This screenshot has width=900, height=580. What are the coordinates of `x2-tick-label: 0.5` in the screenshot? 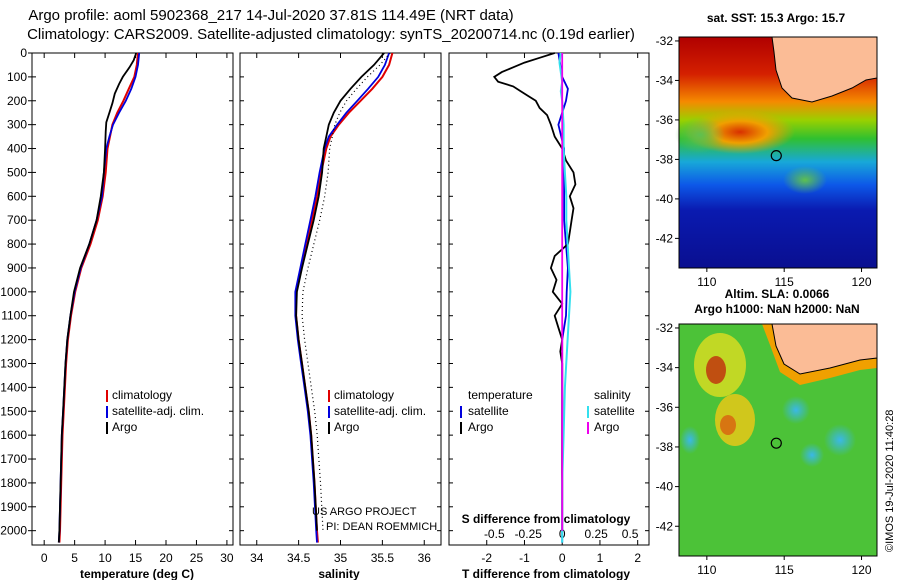 It's located at (630, 534).